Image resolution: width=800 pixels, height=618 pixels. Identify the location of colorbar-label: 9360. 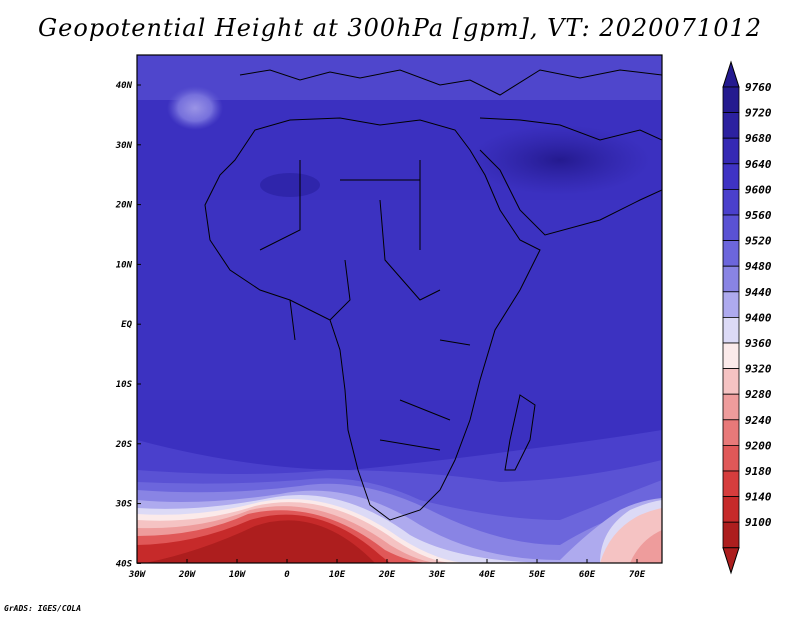
(758, 343).